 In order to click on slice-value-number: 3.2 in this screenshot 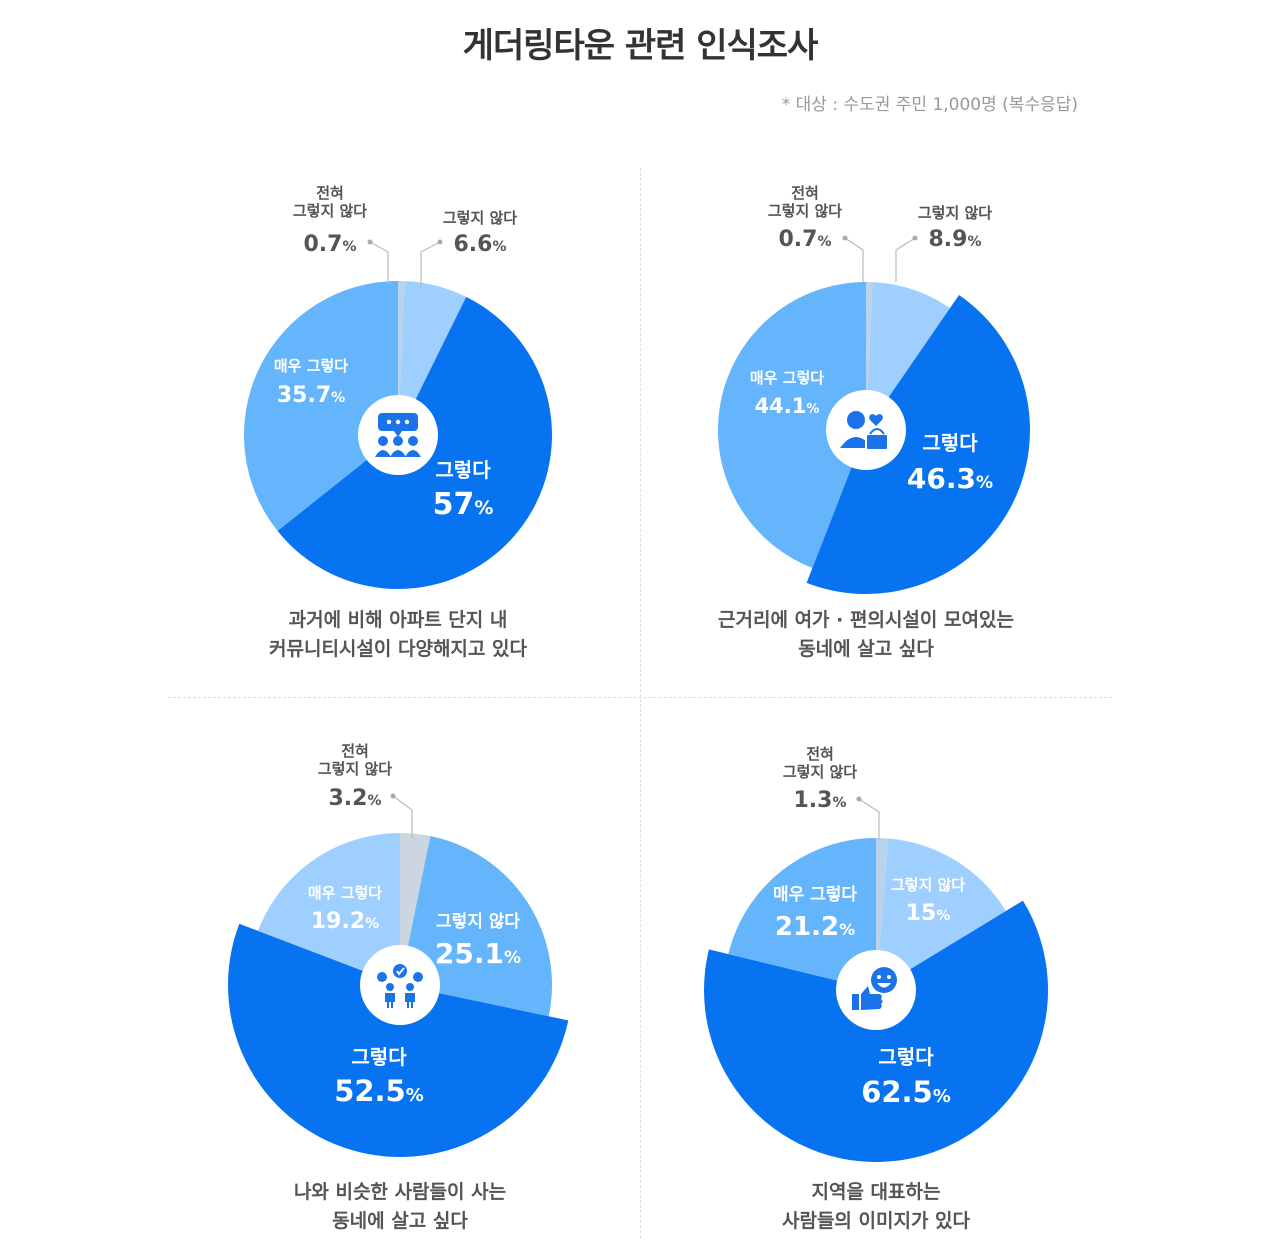, I will do `click(347, 798)`.